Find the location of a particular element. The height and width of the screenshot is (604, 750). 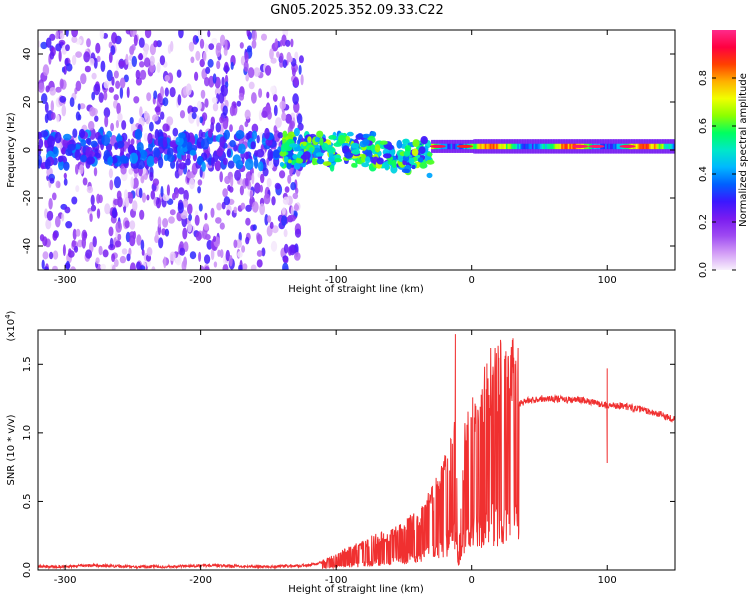

colorbar-tick-label: 0.6 is located at coordinates (703, 126).